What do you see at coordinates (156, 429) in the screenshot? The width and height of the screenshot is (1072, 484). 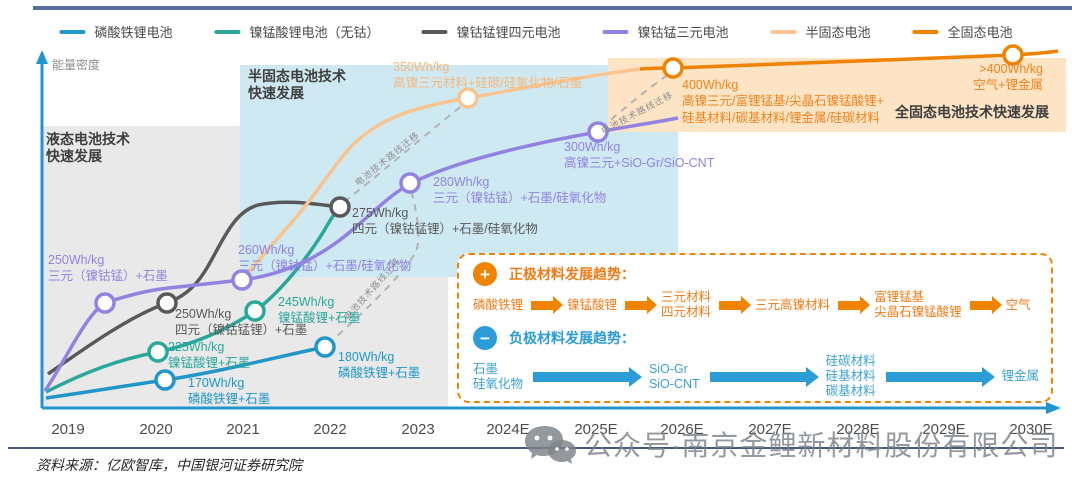 I see `x-tick-2020: 2020` at bounding box center [156, 429].